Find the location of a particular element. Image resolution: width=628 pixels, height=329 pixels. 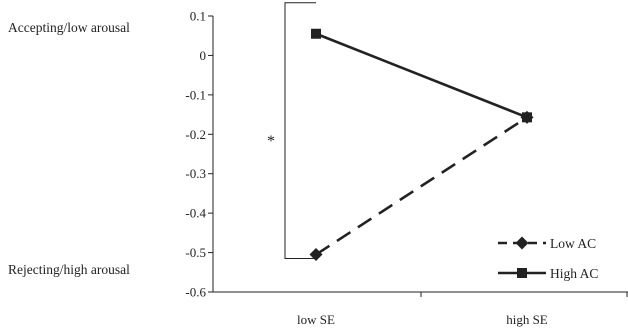

bracket-line is located at coordinates (300, 131).